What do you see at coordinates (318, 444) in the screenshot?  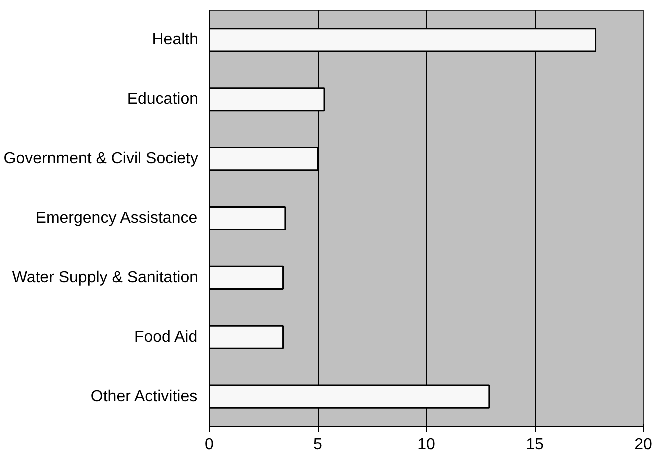 I see `x-tick-label: 5` at bounding box center [318, 444].